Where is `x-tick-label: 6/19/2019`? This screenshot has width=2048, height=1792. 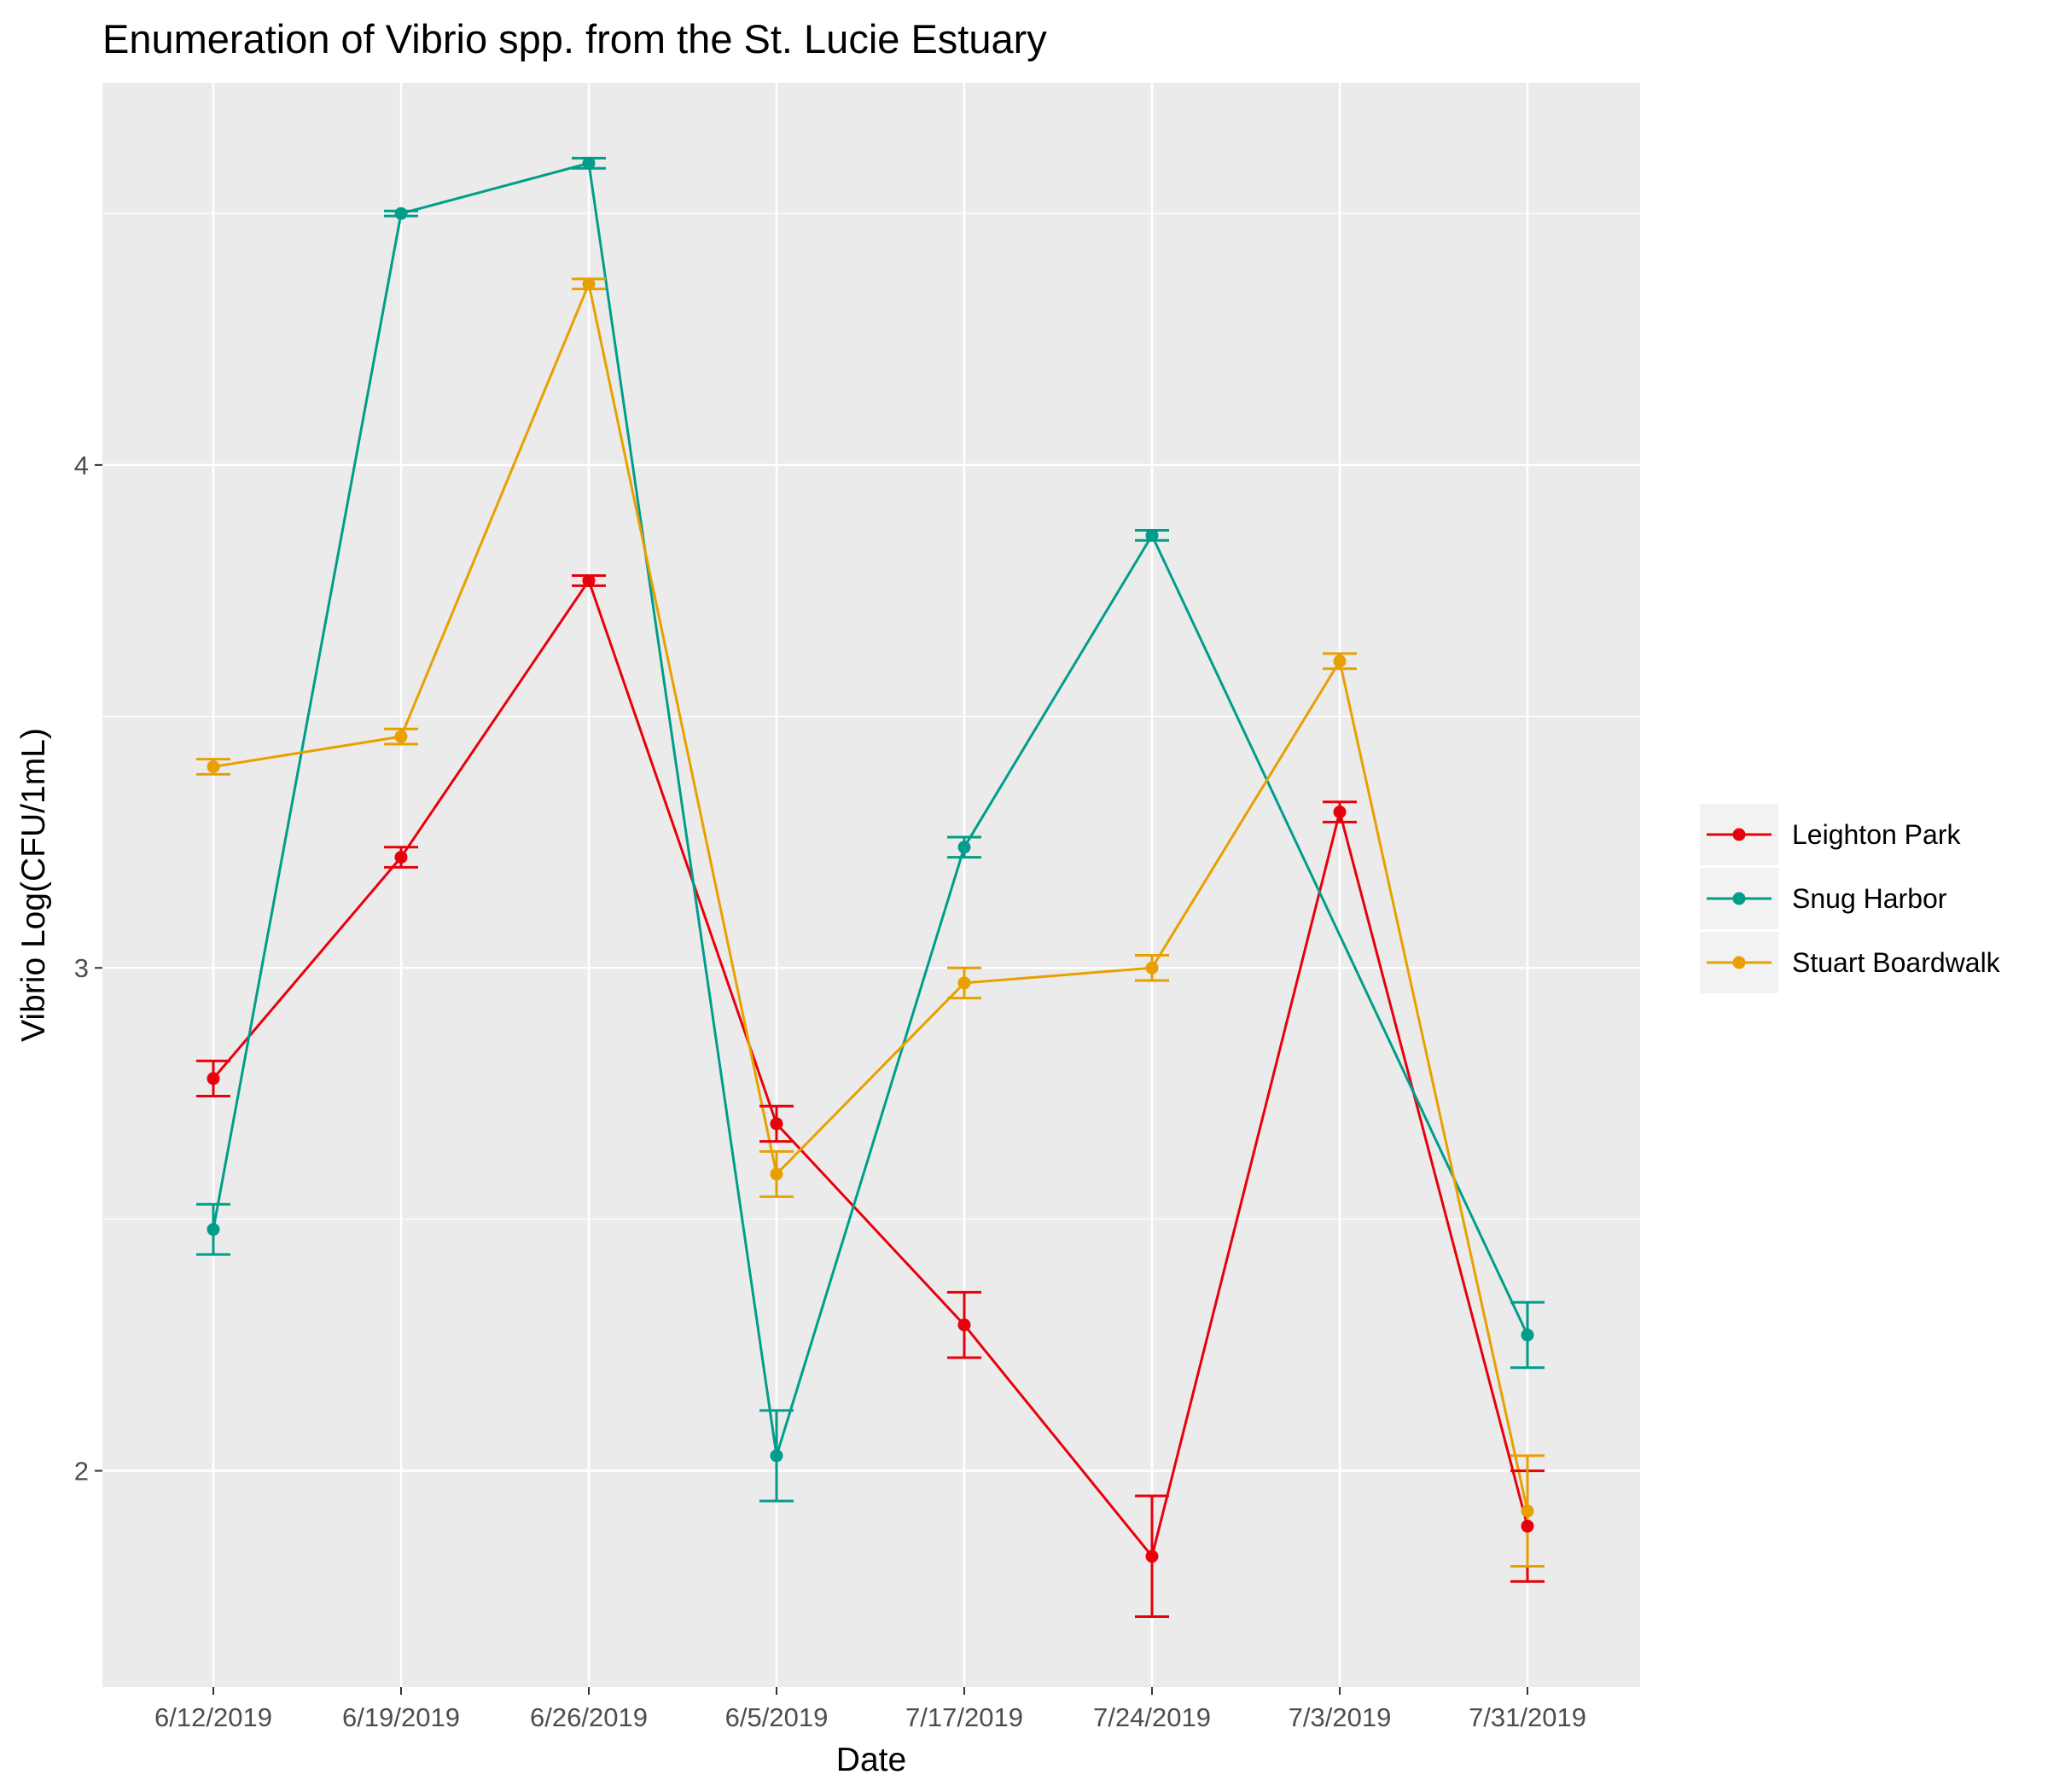 x-tick-label: 6/19/2019 is located at coordinates (401, 1717).